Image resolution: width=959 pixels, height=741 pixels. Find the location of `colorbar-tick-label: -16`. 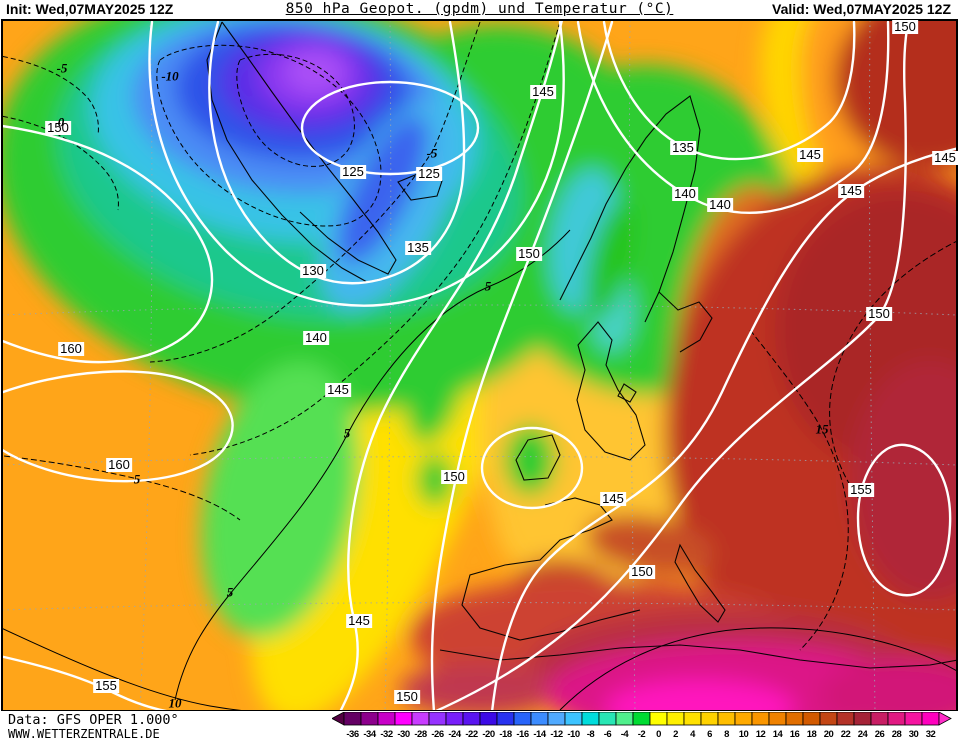

colorbar-tick-label: -16 is located at coordinates (522, 734).